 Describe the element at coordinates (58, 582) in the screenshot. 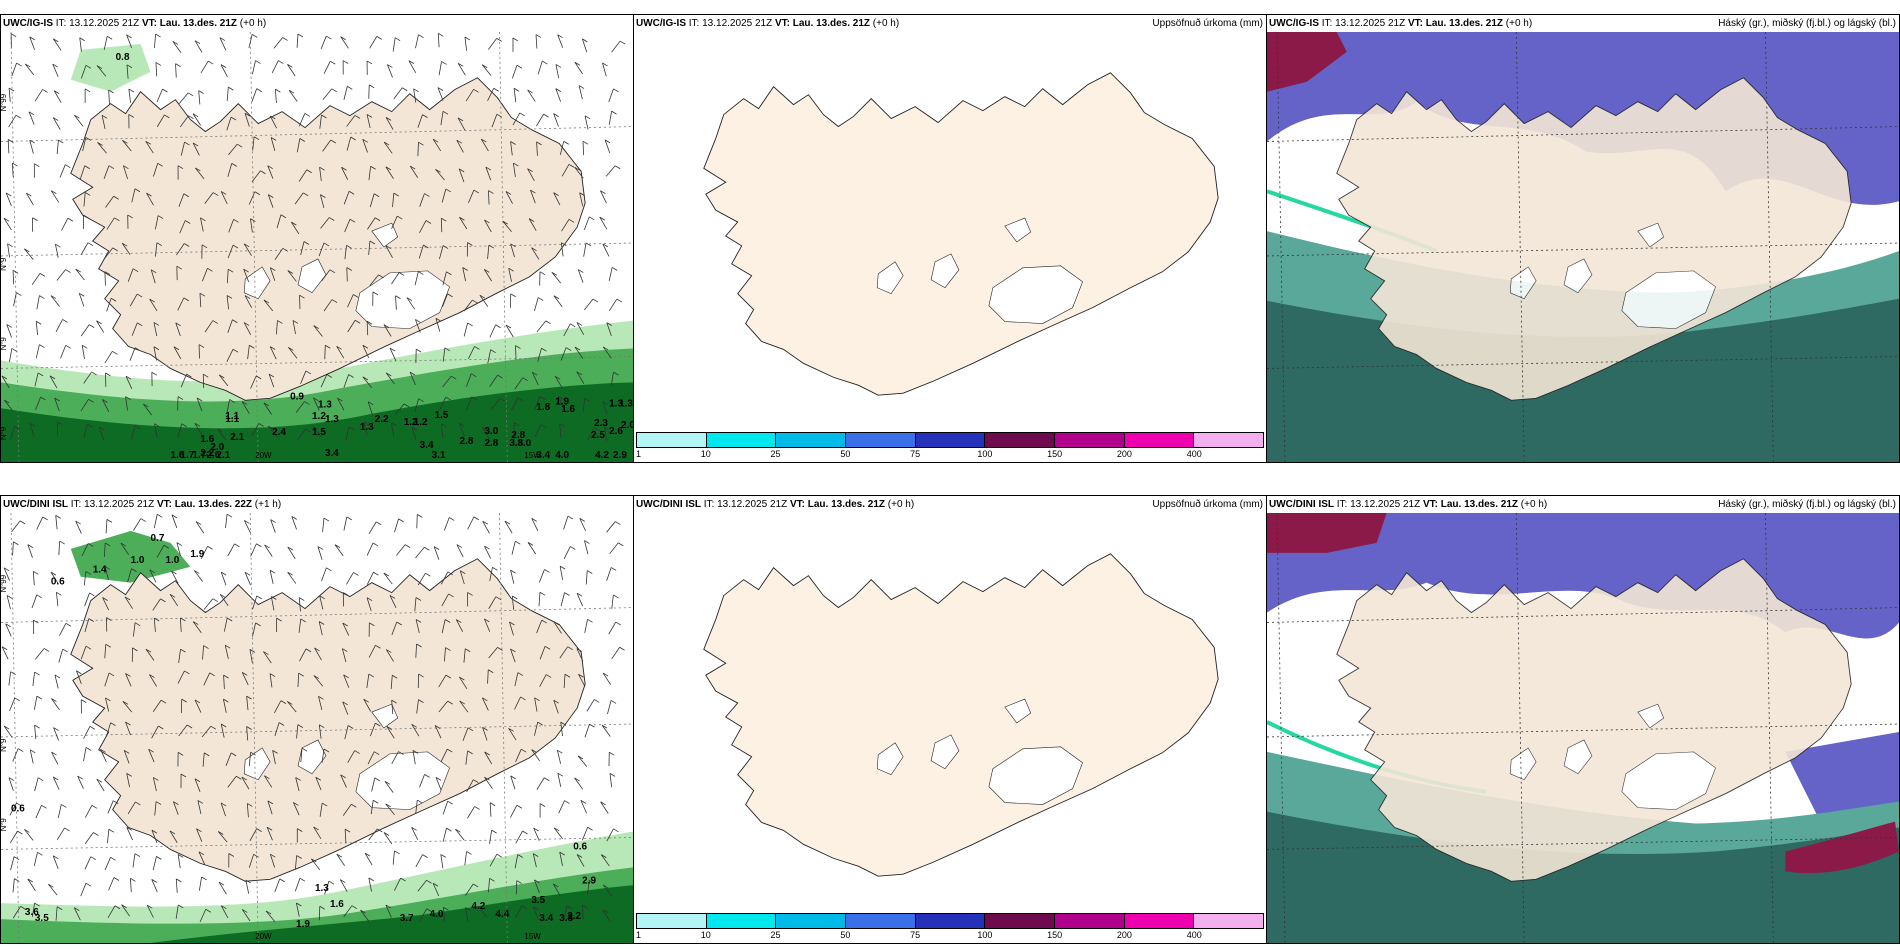

I see `precip-value-label: 0.6` at that location.